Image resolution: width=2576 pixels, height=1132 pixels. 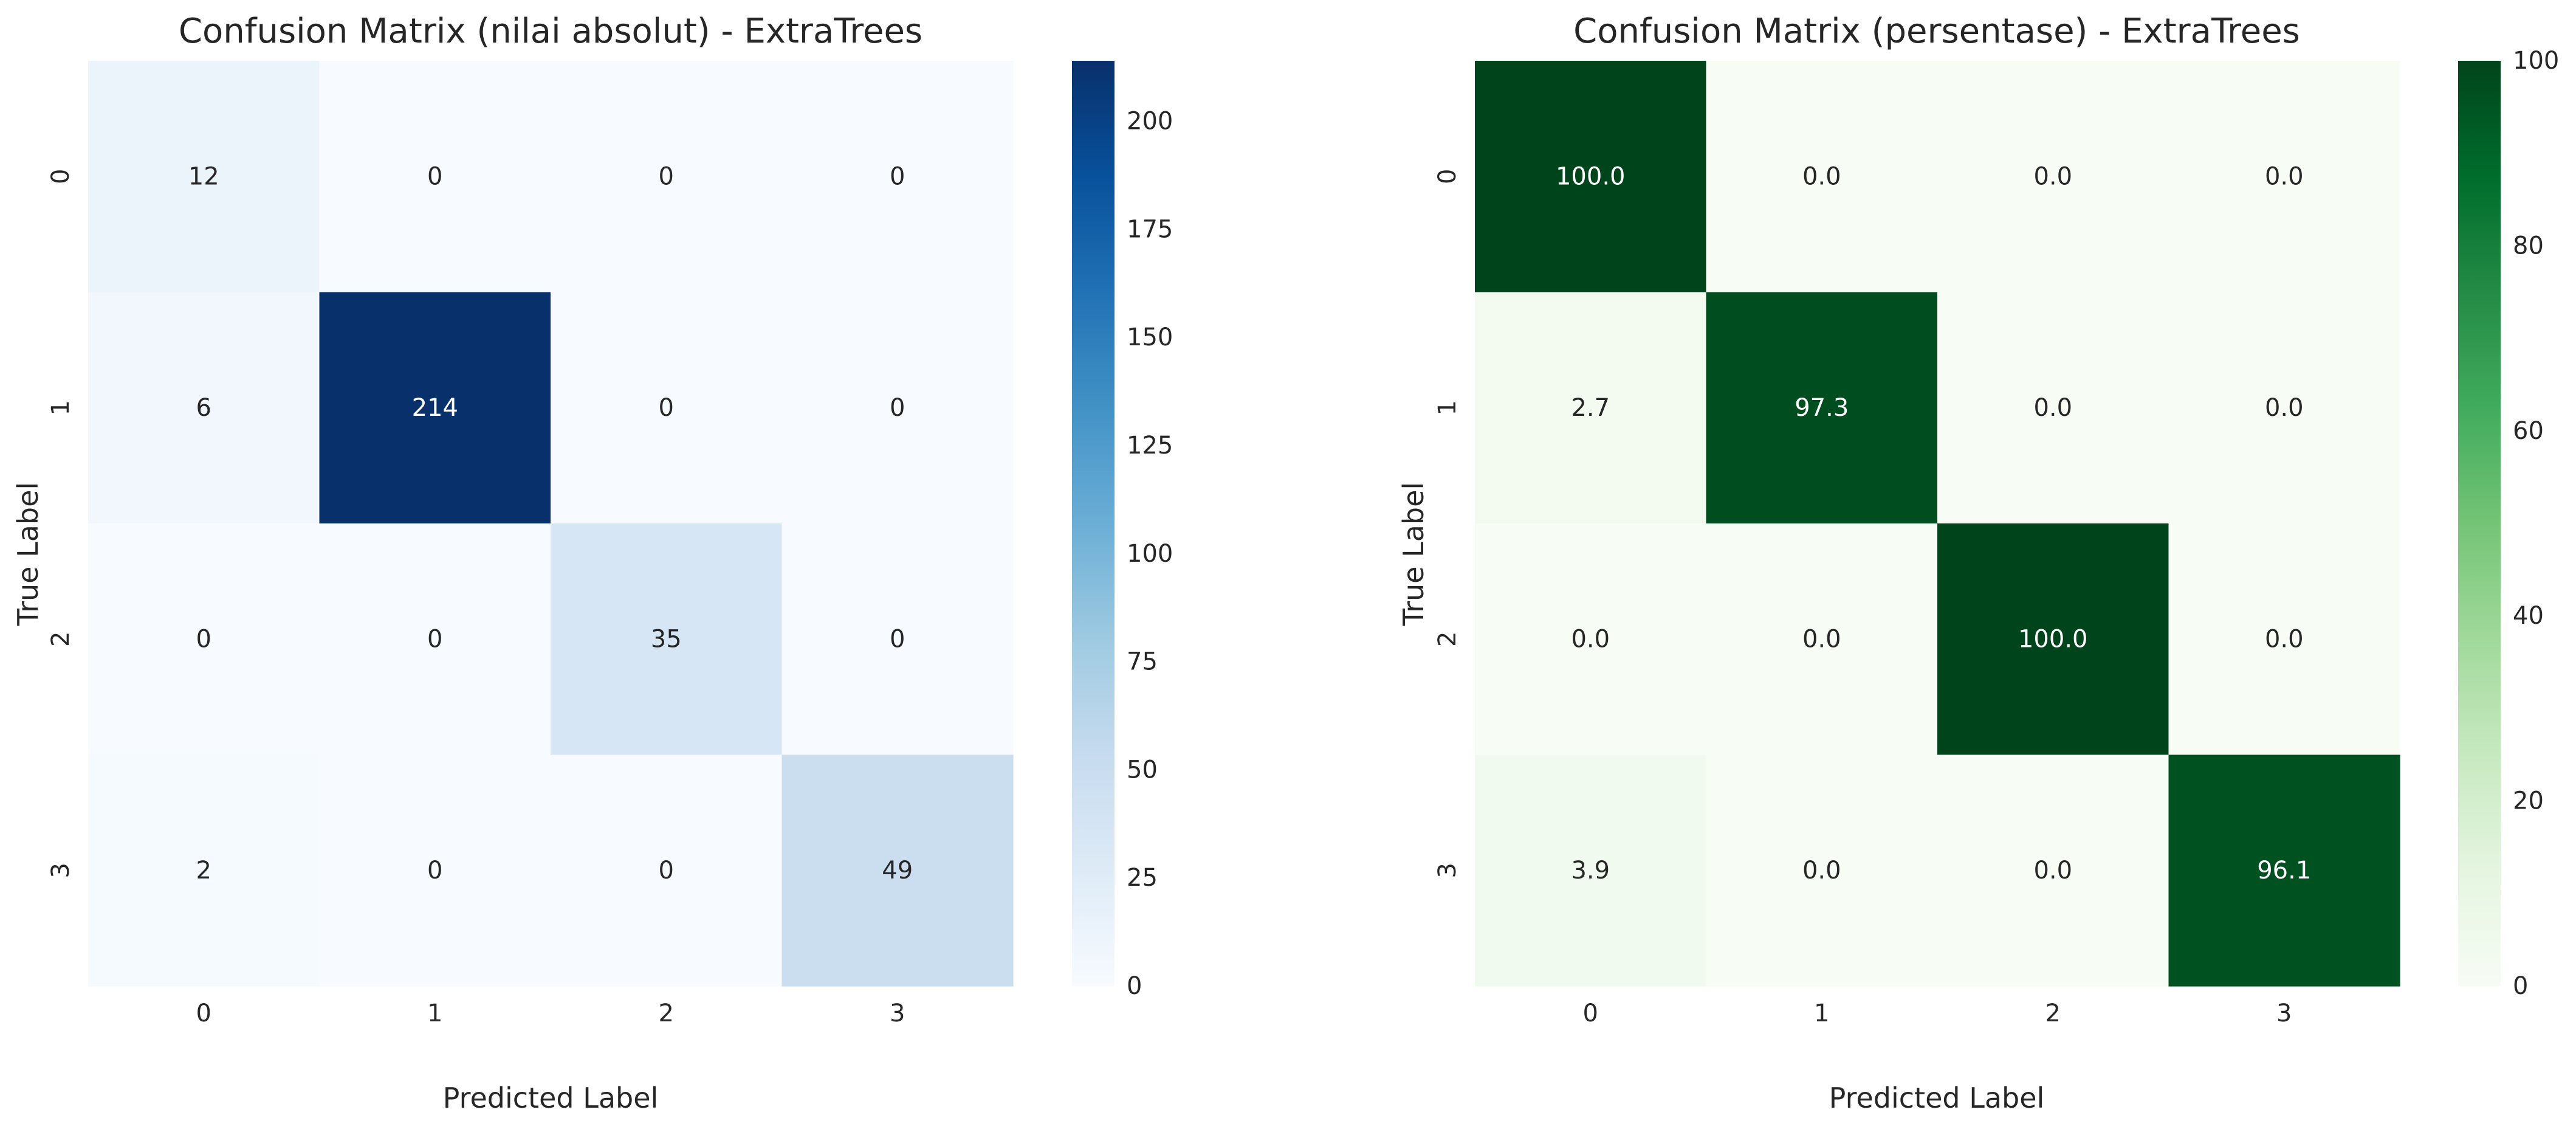 I want to click on cell-value-label: 97.3, so click(x=1822, y=408).